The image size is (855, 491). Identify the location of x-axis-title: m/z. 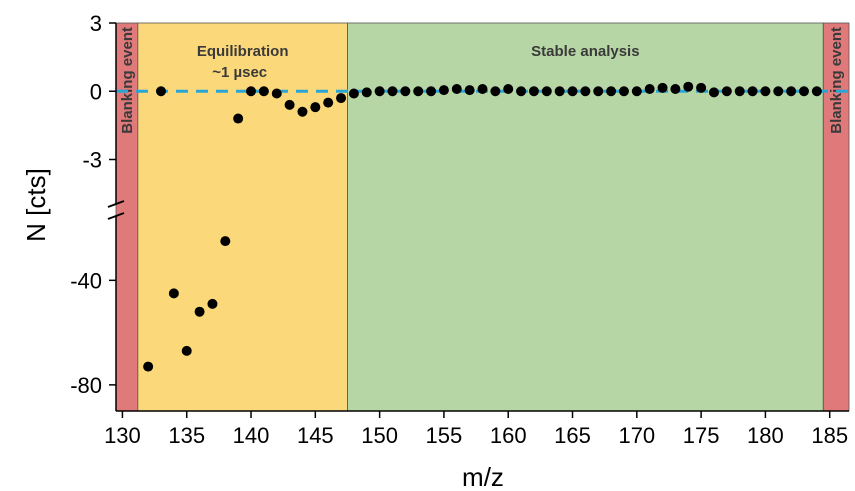
(483, 476).